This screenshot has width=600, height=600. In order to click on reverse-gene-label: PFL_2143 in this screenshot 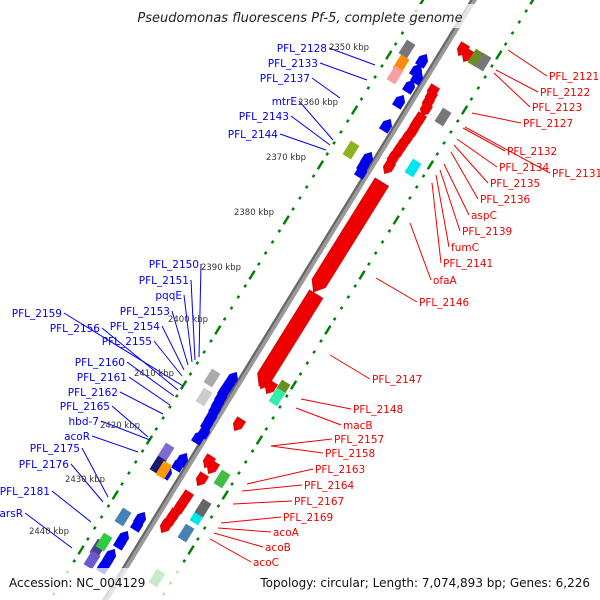, I will do `click(264, 117)`.